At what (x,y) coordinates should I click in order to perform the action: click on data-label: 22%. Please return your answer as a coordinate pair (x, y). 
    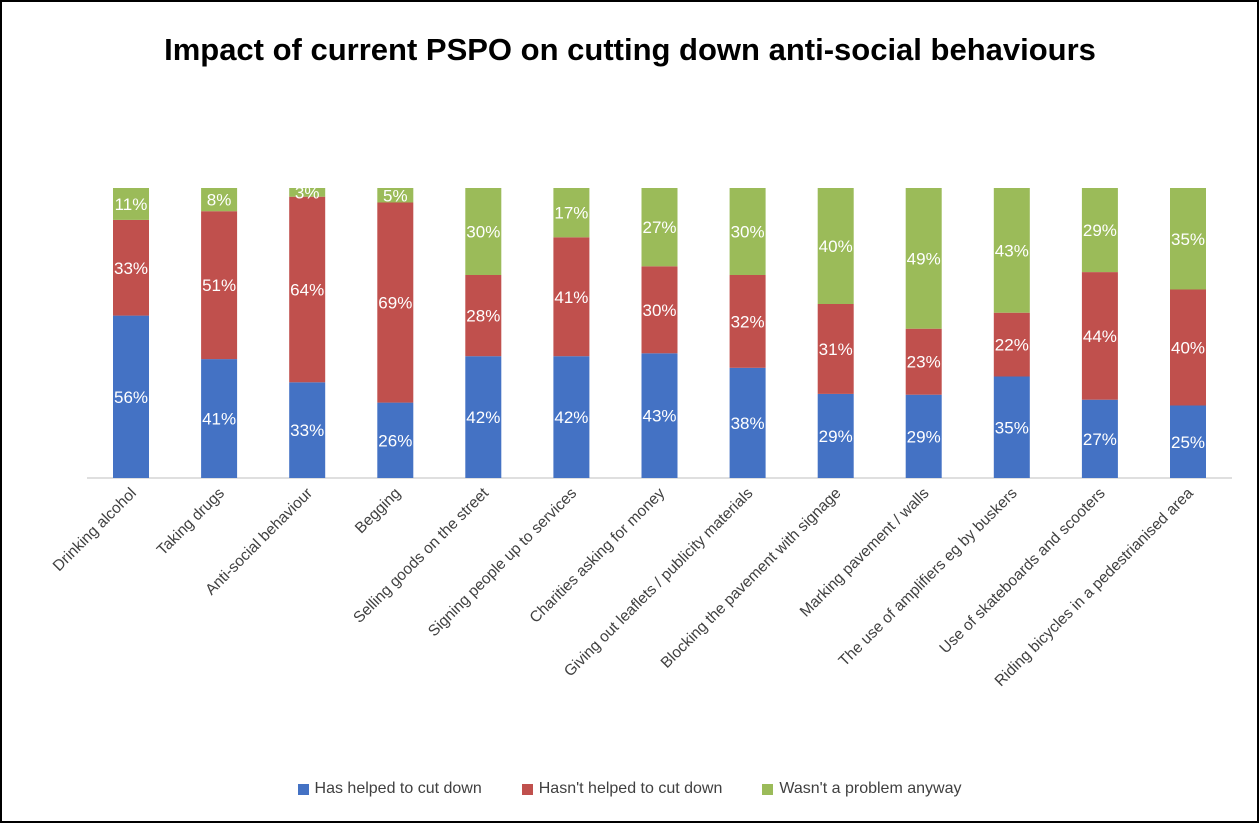
    Looking at the image, I should click on (1012, 345).